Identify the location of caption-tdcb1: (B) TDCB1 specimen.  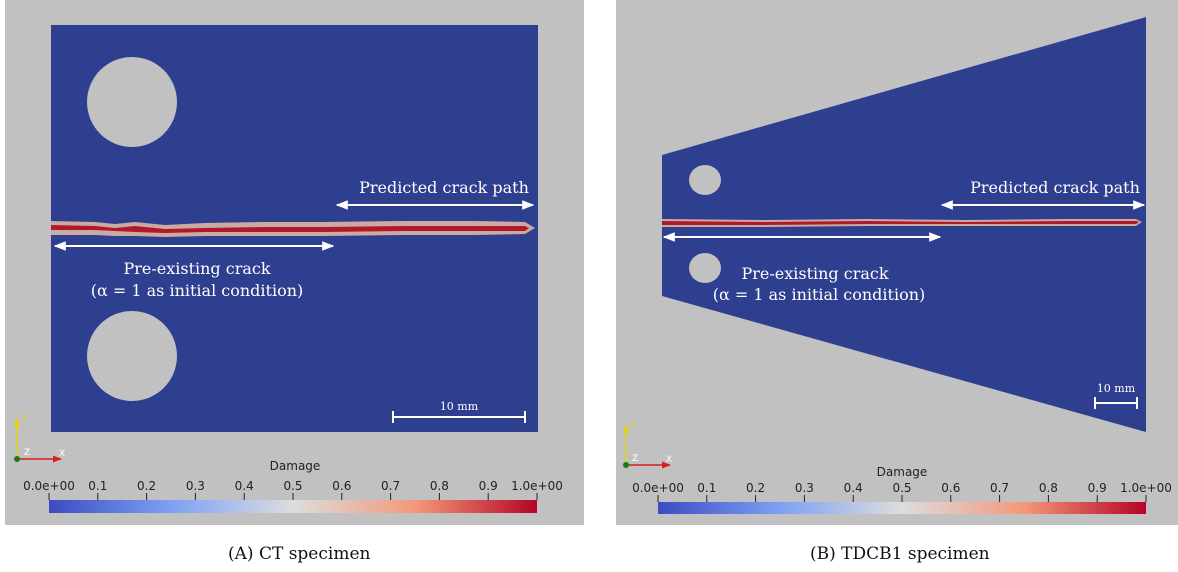
(900, 554).